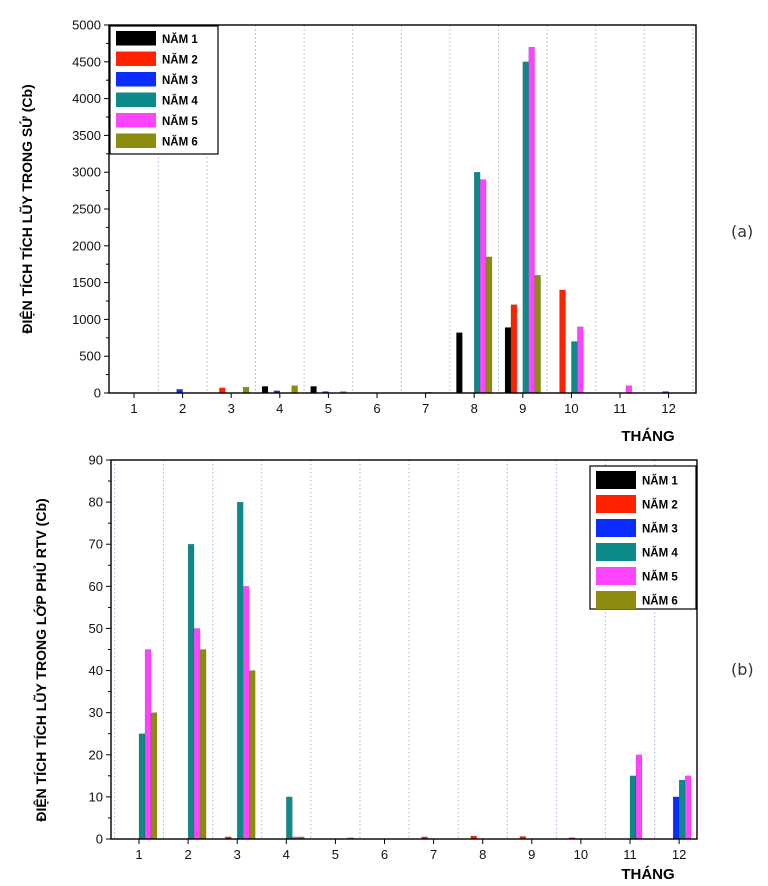  I want to click on y-tick-label: 5000, so click(86, 25).